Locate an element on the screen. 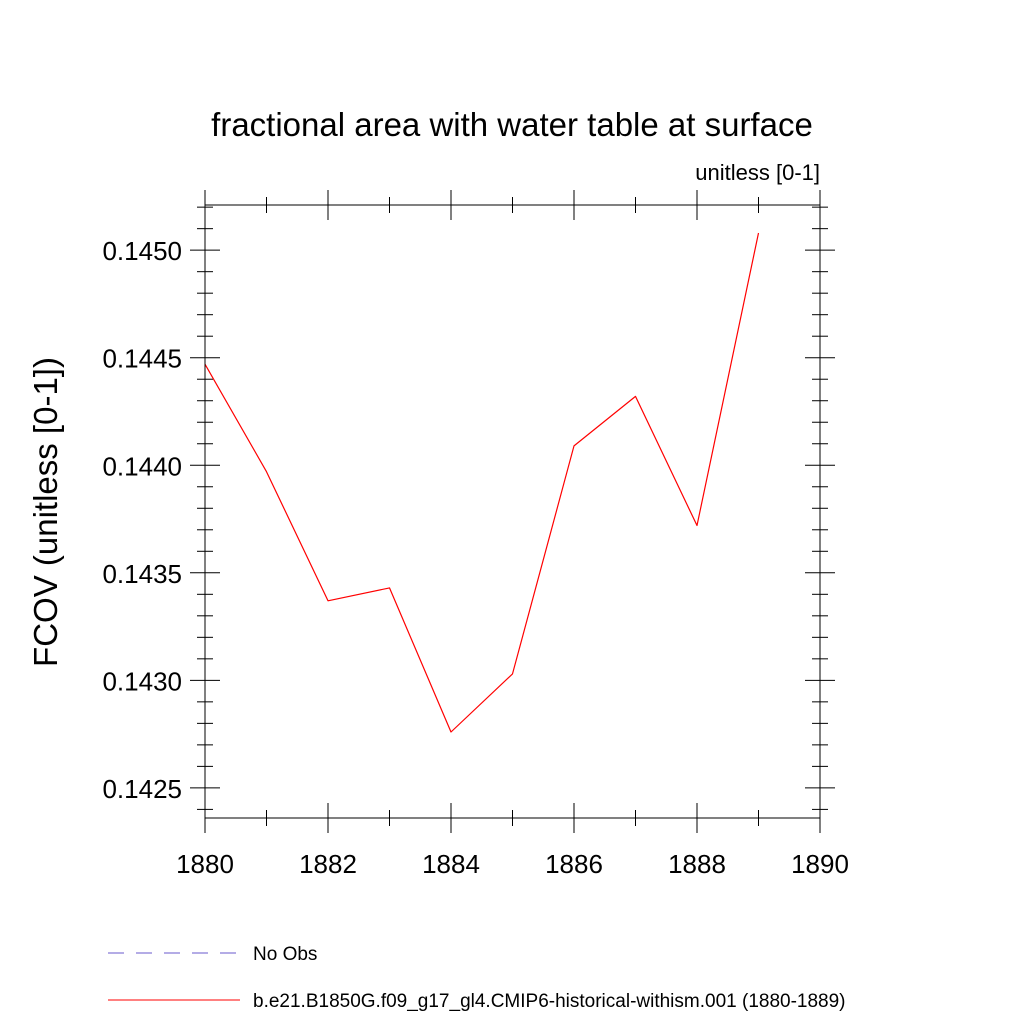  x-tick-label: 1880 is located at coordinates (205, 864).